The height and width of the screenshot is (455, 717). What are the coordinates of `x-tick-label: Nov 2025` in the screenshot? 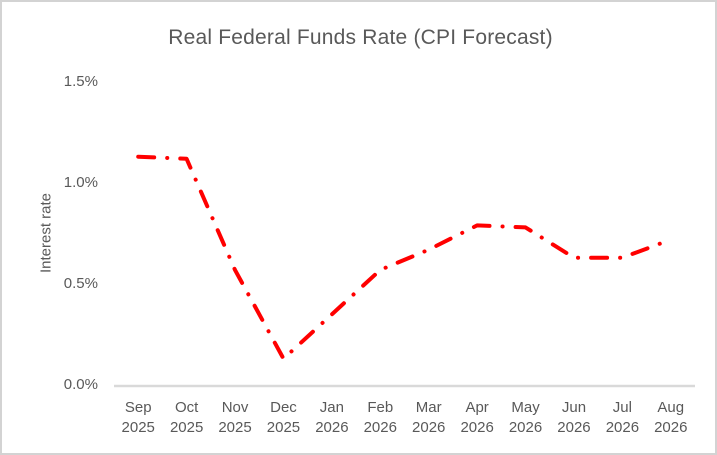 It's located at (235, 417).